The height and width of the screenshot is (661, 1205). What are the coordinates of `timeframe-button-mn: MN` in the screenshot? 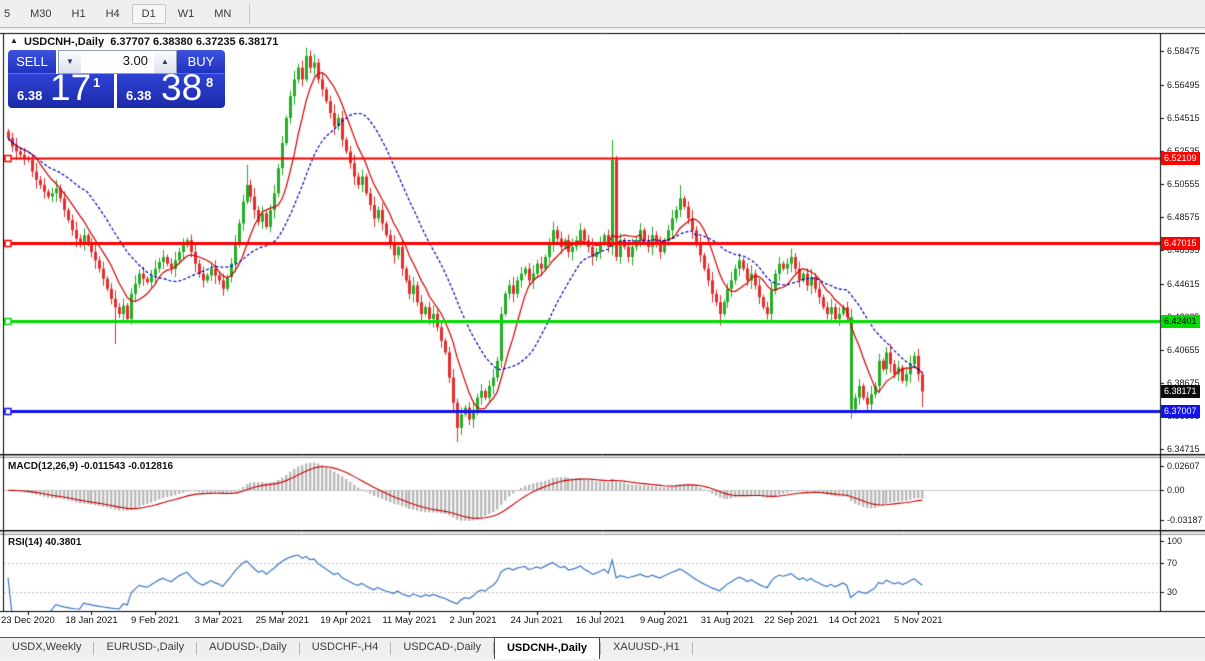 It's located at (223, 13).